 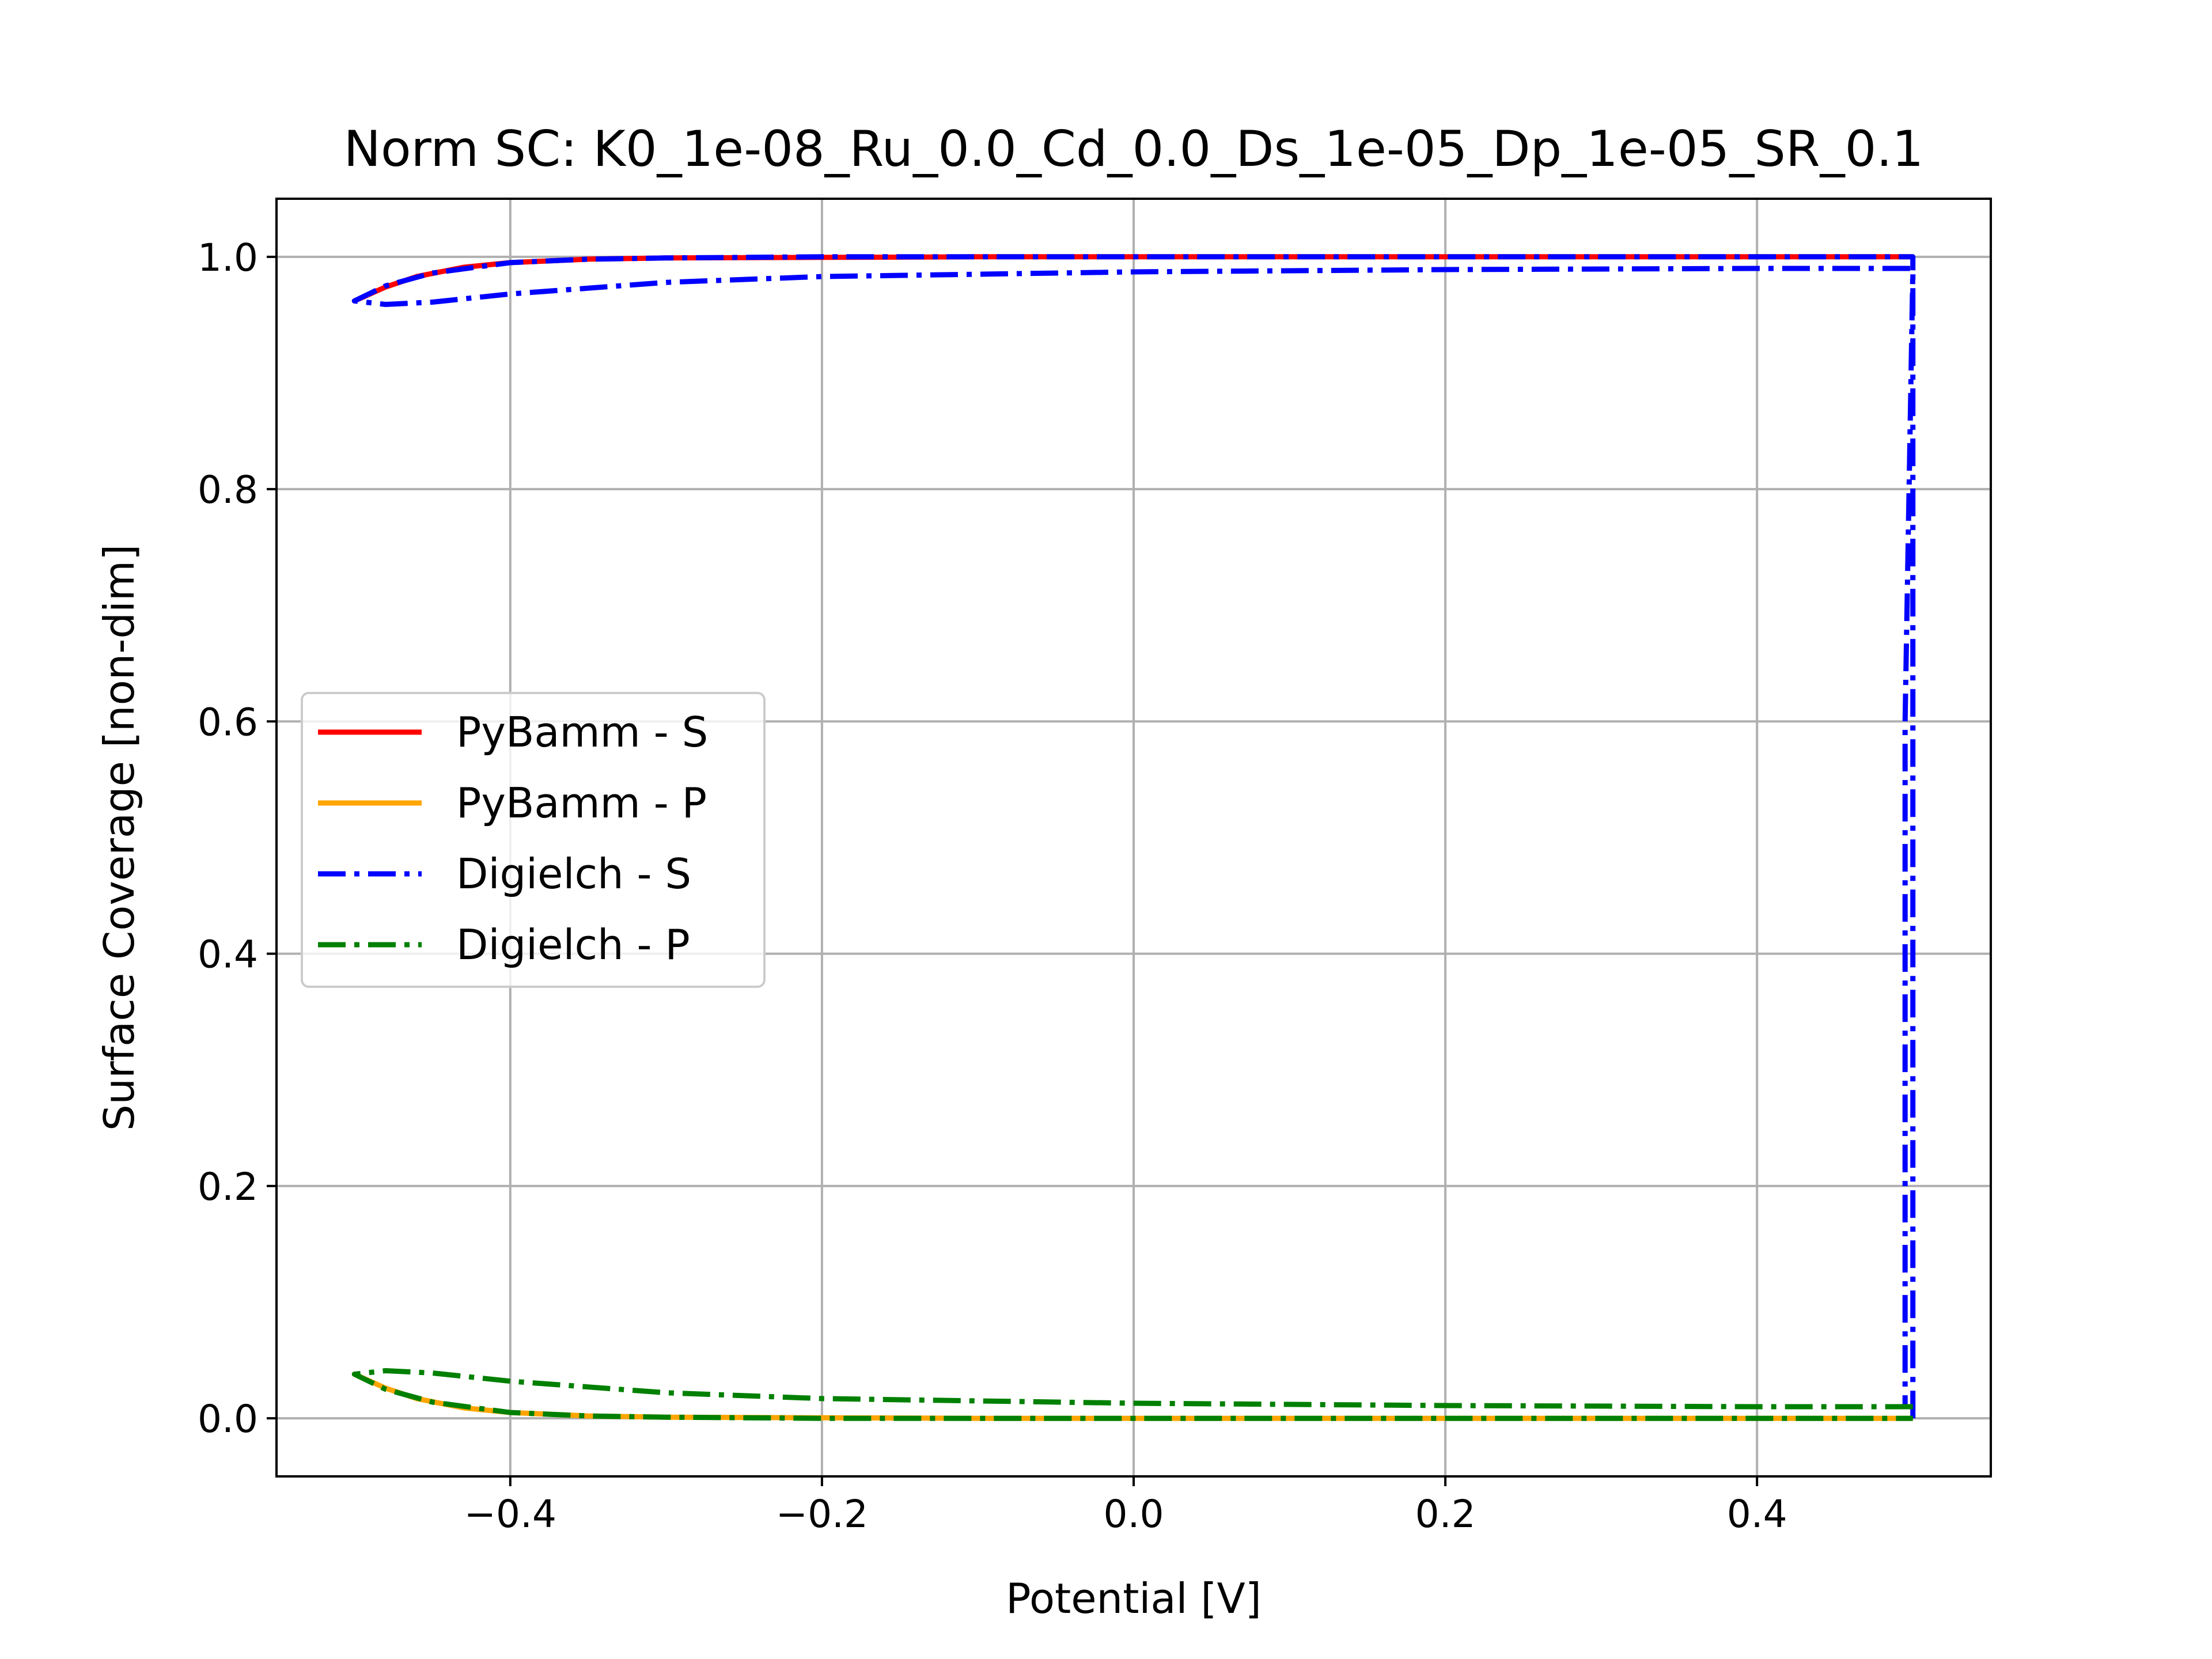 What do you see at coordinates (1132, 1394) in the screenshot?
I see `series-line-digielch-p` at bounding box center [1132, 1394].